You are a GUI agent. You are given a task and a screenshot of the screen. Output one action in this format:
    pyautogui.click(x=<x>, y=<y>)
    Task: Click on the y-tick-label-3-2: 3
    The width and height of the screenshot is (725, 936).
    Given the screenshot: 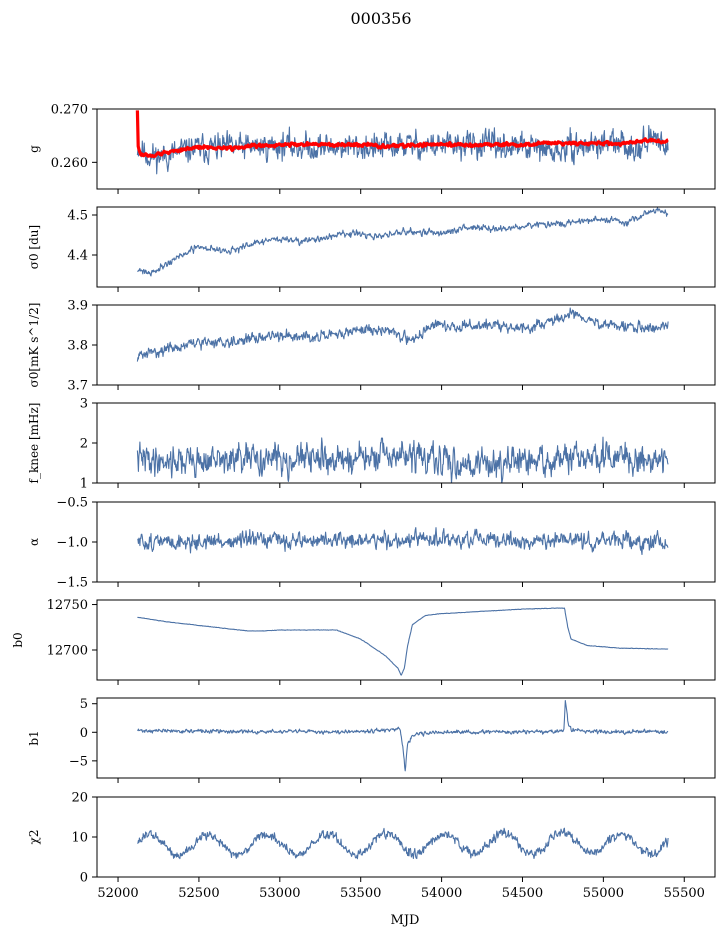 What is the action you would take?
    pyautogui.click(x=84, y=404)
    